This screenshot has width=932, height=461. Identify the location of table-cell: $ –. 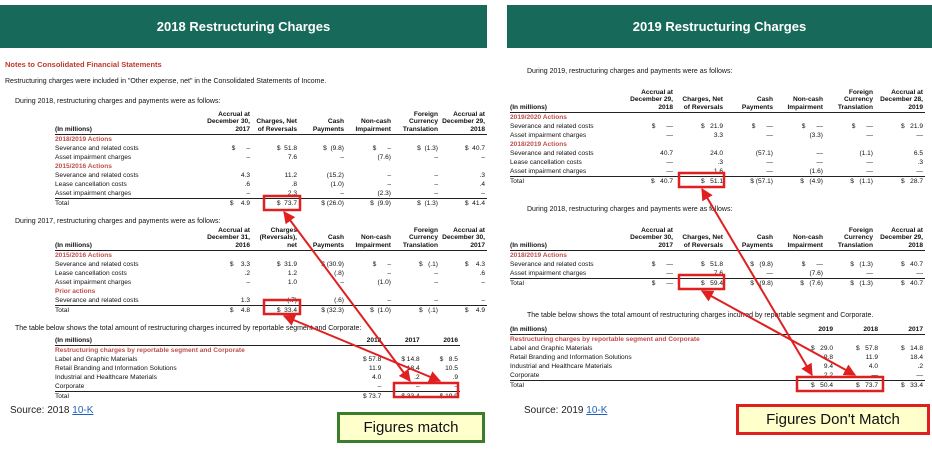
(381, 148).